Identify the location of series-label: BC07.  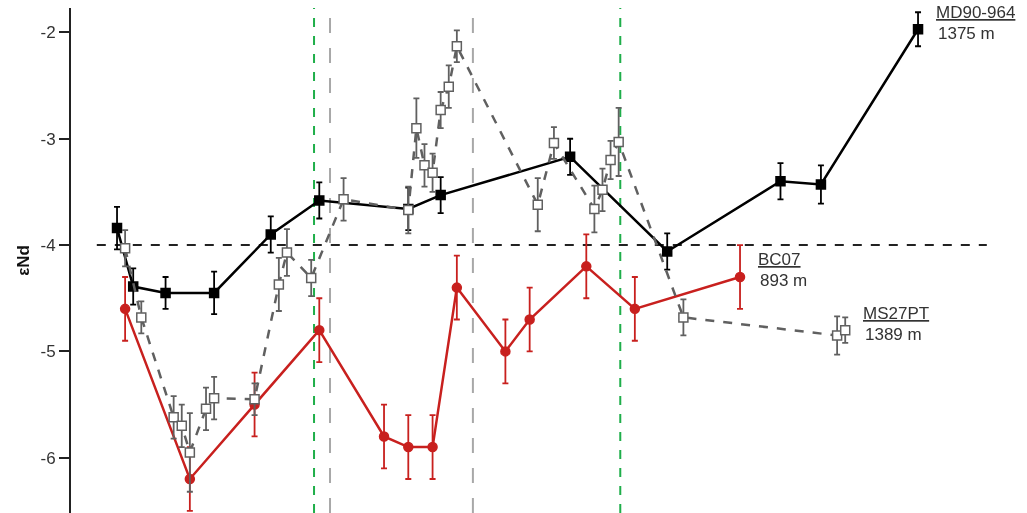
(779, 259).